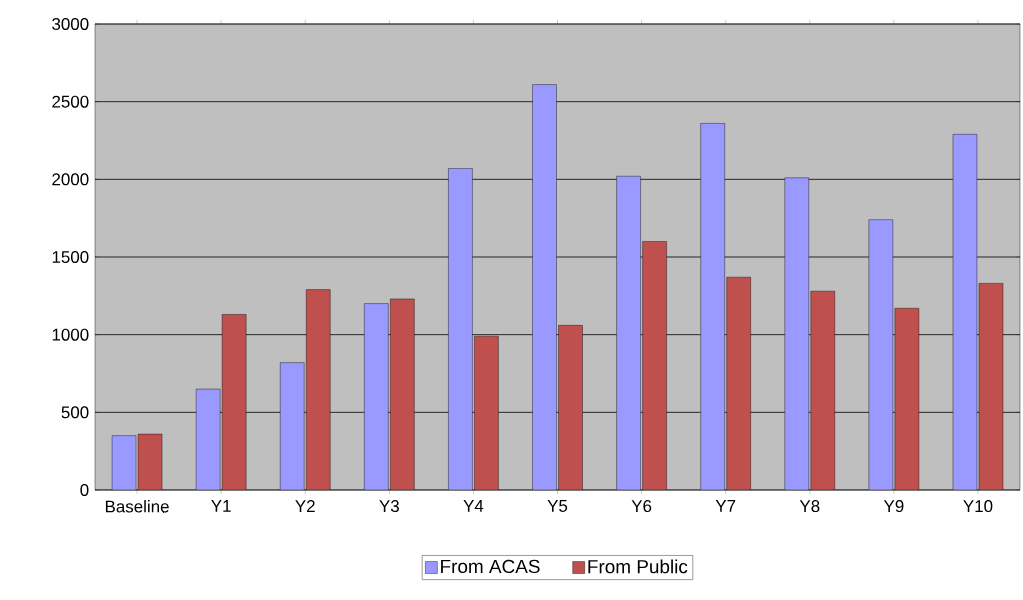  Describe the element at coordinates (70, 257) in the screenshot. I see `y-tick-label: 1500` at that location.